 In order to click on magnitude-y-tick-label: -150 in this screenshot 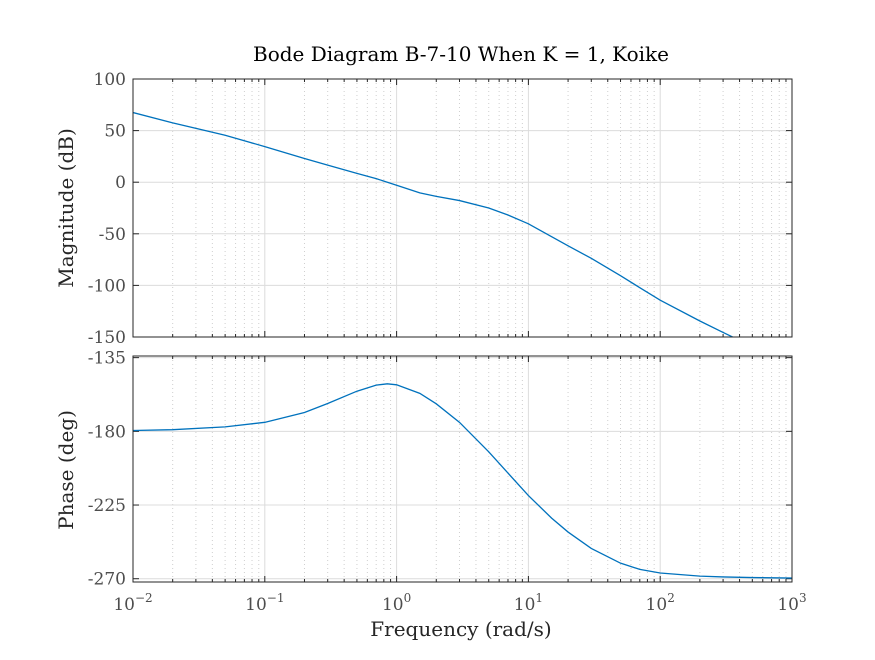, I will do `click(107, 338)`.